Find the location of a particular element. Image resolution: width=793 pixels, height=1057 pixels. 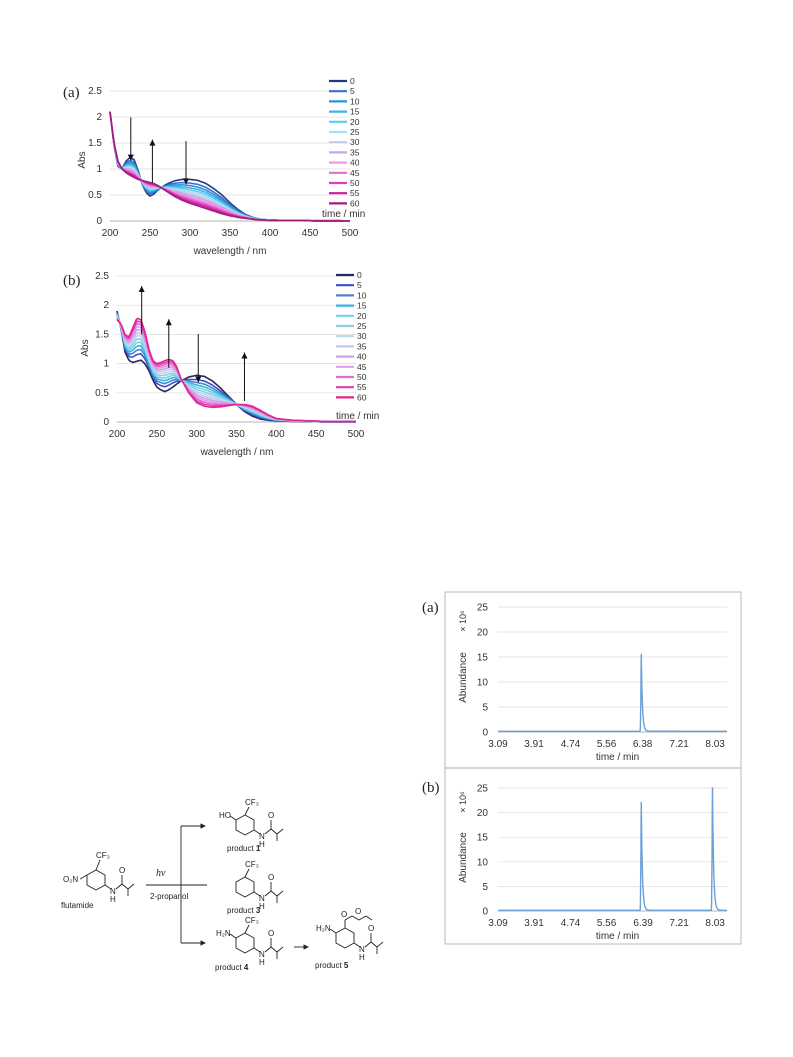

legend-title-a: time / min is located at coordinates (343, 214).